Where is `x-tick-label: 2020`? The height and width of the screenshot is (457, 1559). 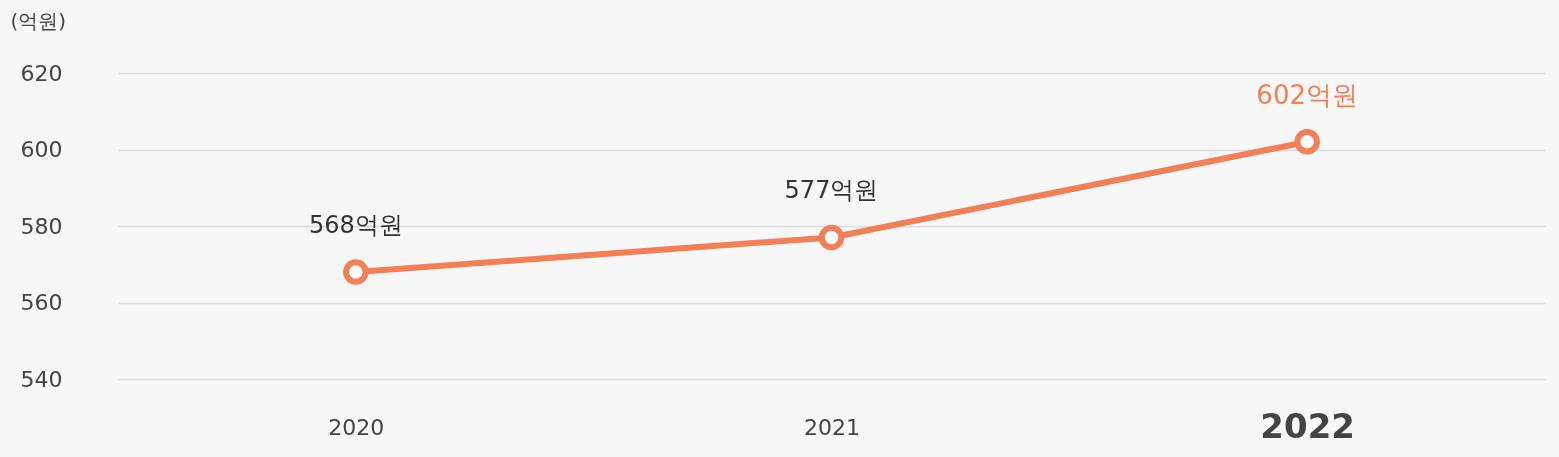 x-tick-label: 2020 is located at coordinates (356, 427).